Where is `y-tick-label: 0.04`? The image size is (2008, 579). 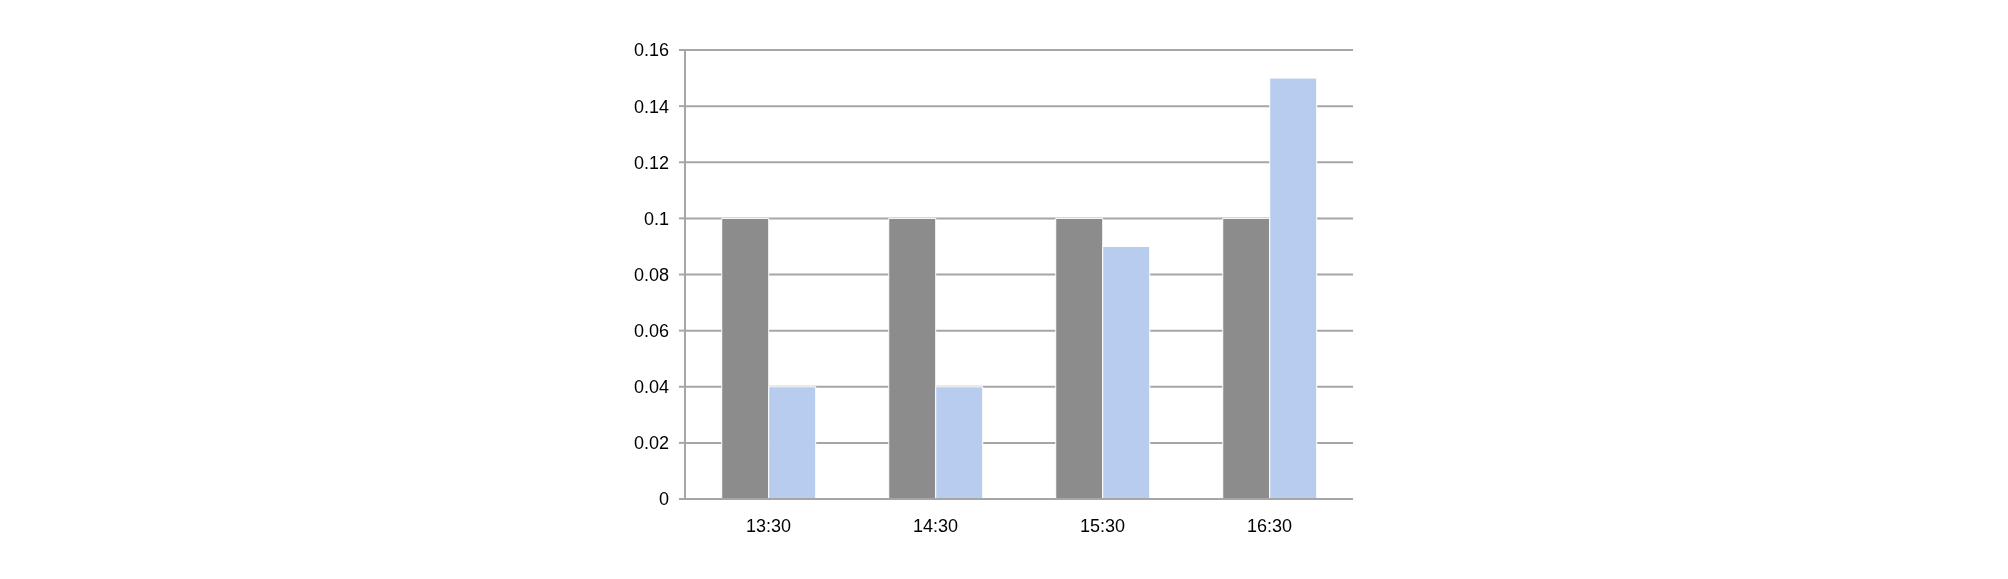 y-tick-label: 0.04 is located at coordinates (651, 387).